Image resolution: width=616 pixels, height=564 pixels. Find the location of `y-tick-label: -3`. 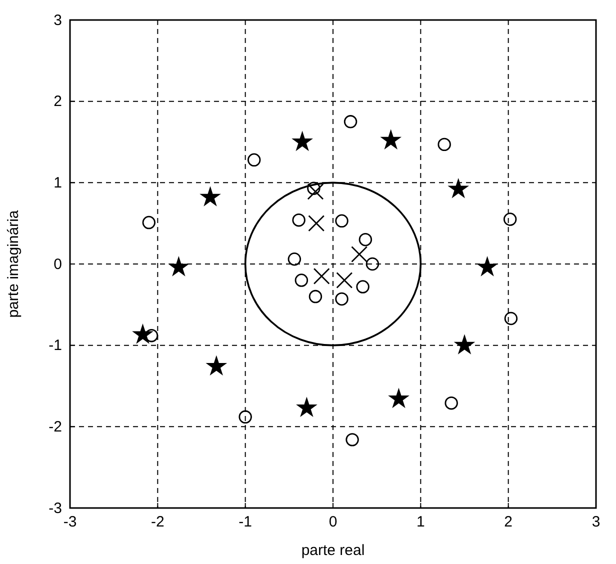

y-tick-label: -3 is located at coordinates (55, 508).